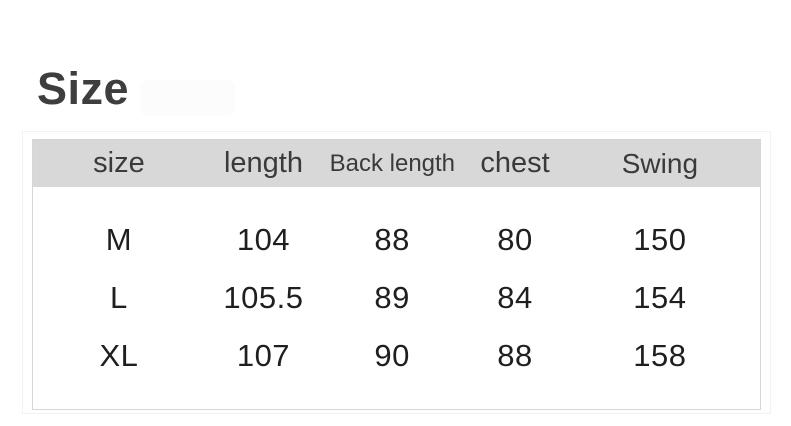  What do you see at coordinates (515, 297) in the screenshot?
I see `chest-cell: 84` at bounding box center [515, 297].